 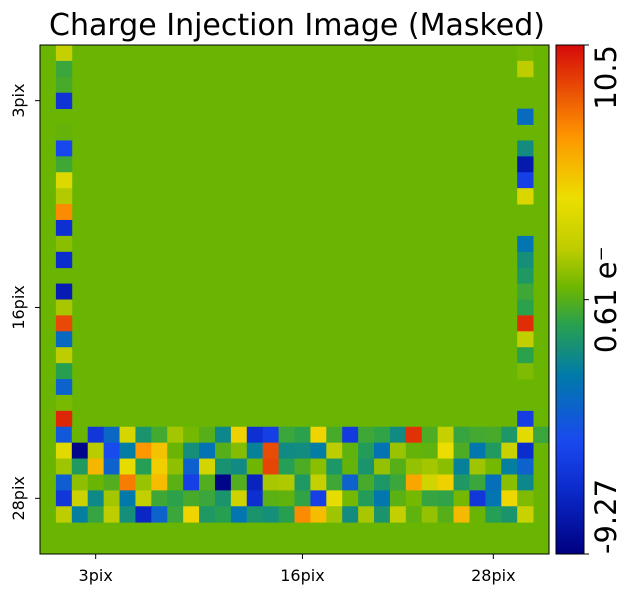 What do you see at coordinates (18, 498) in the screenshot?
I see `y-tick-label: 28pix` at bounding box center [18, 498].